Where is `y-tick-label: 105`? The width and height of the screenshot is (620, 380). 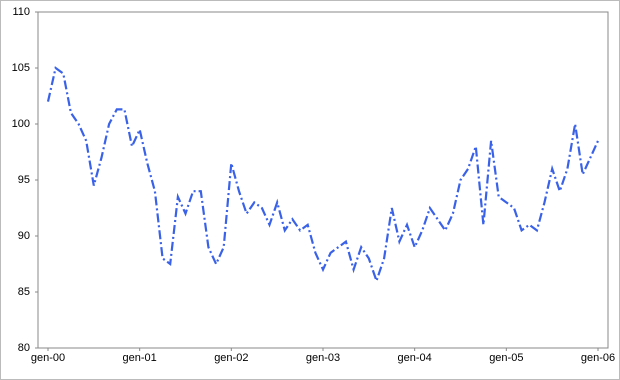
y-tick-label: 105 is located at coordinates (21, 68).